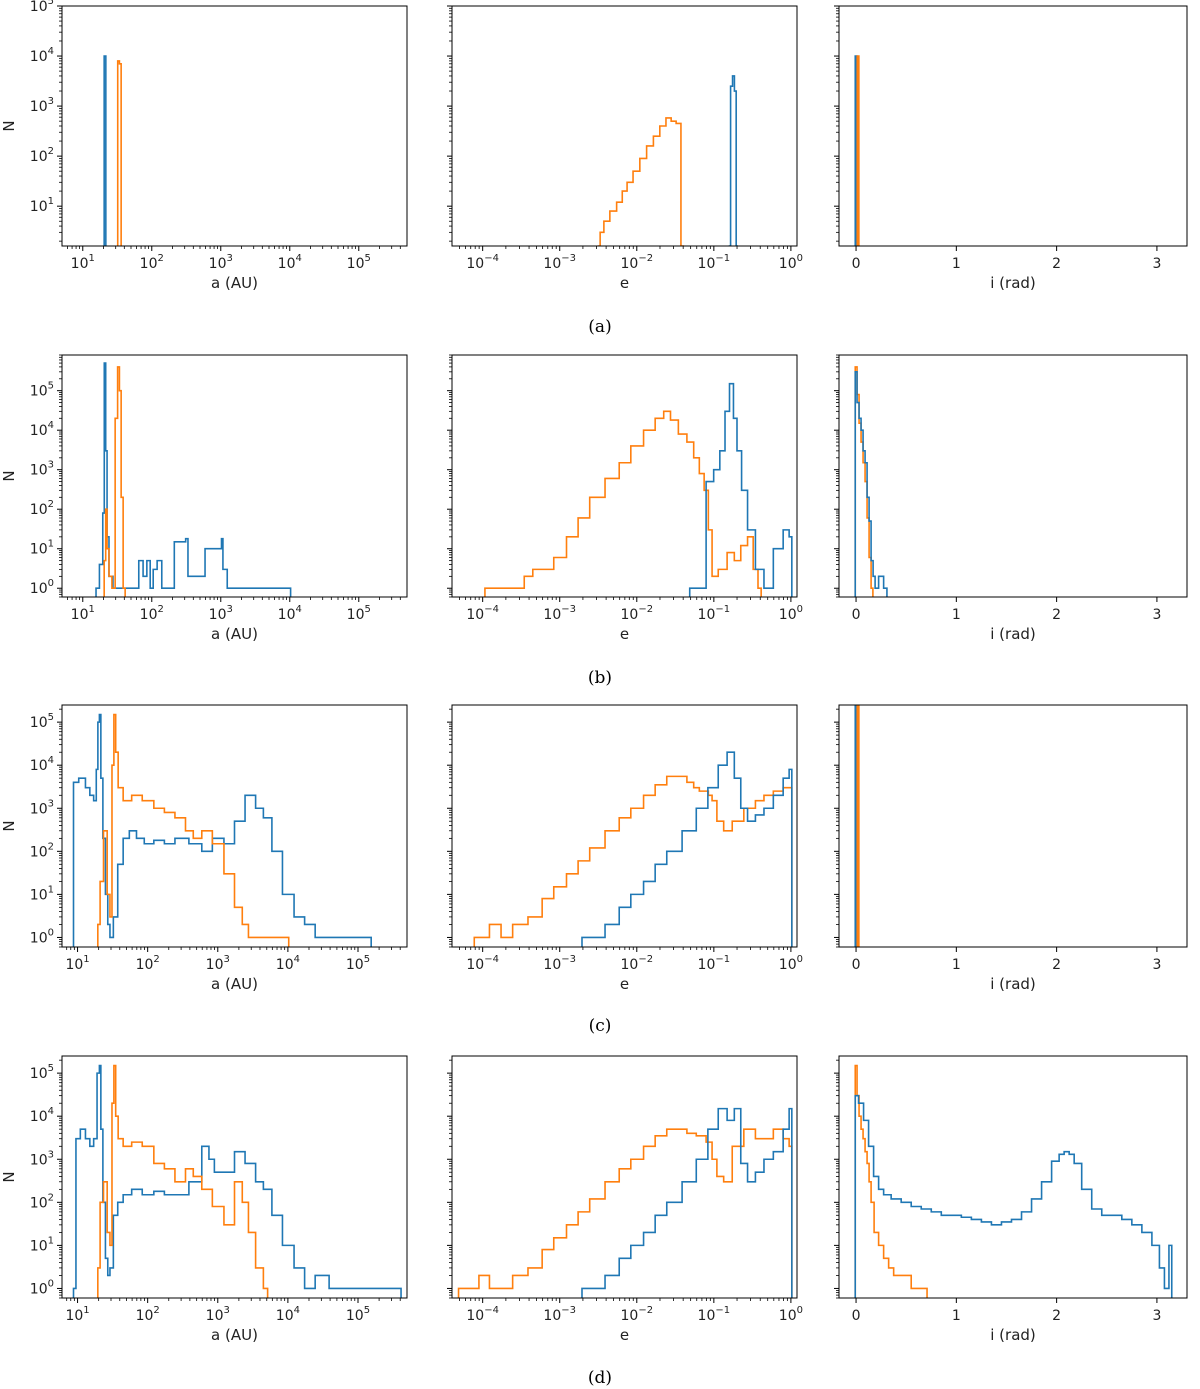 This screenshot has height=1389, width=1200. I want to click on y-axis: 10¹ 10² 10³ 10⁴ 10⁵ N, so click(31, 121).